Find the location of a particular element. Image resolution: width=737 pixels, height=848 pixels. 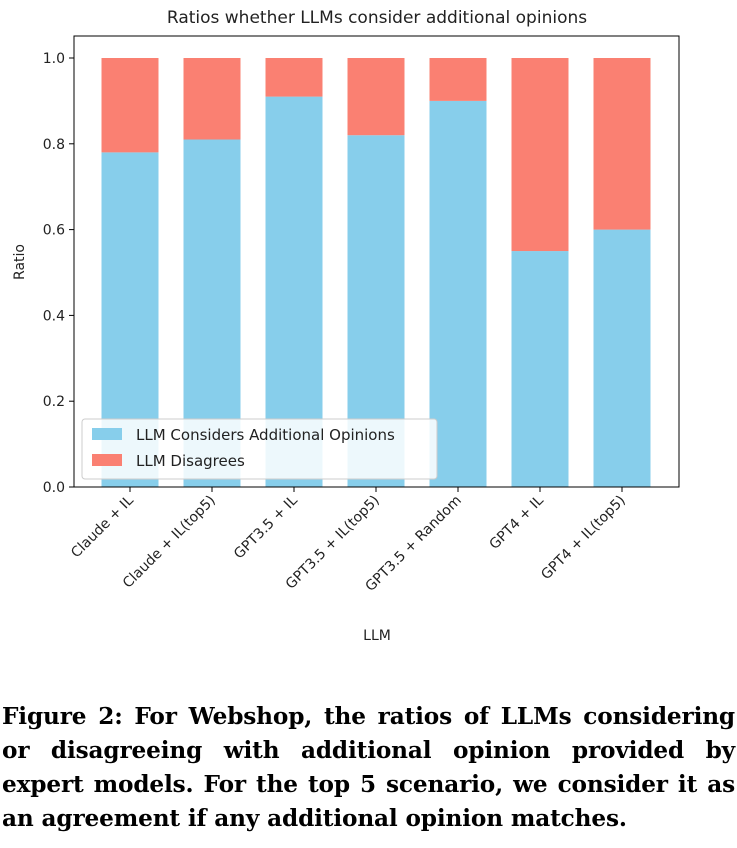

x-tick-label: Claude + IL is located at coordinates (102, 526).